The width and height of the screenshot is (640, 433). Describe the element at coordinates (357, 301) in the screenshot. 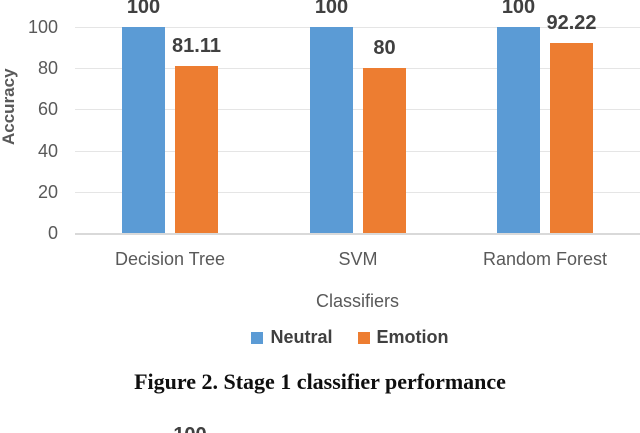

I see `x-axis-title: Classifiers` at that location.